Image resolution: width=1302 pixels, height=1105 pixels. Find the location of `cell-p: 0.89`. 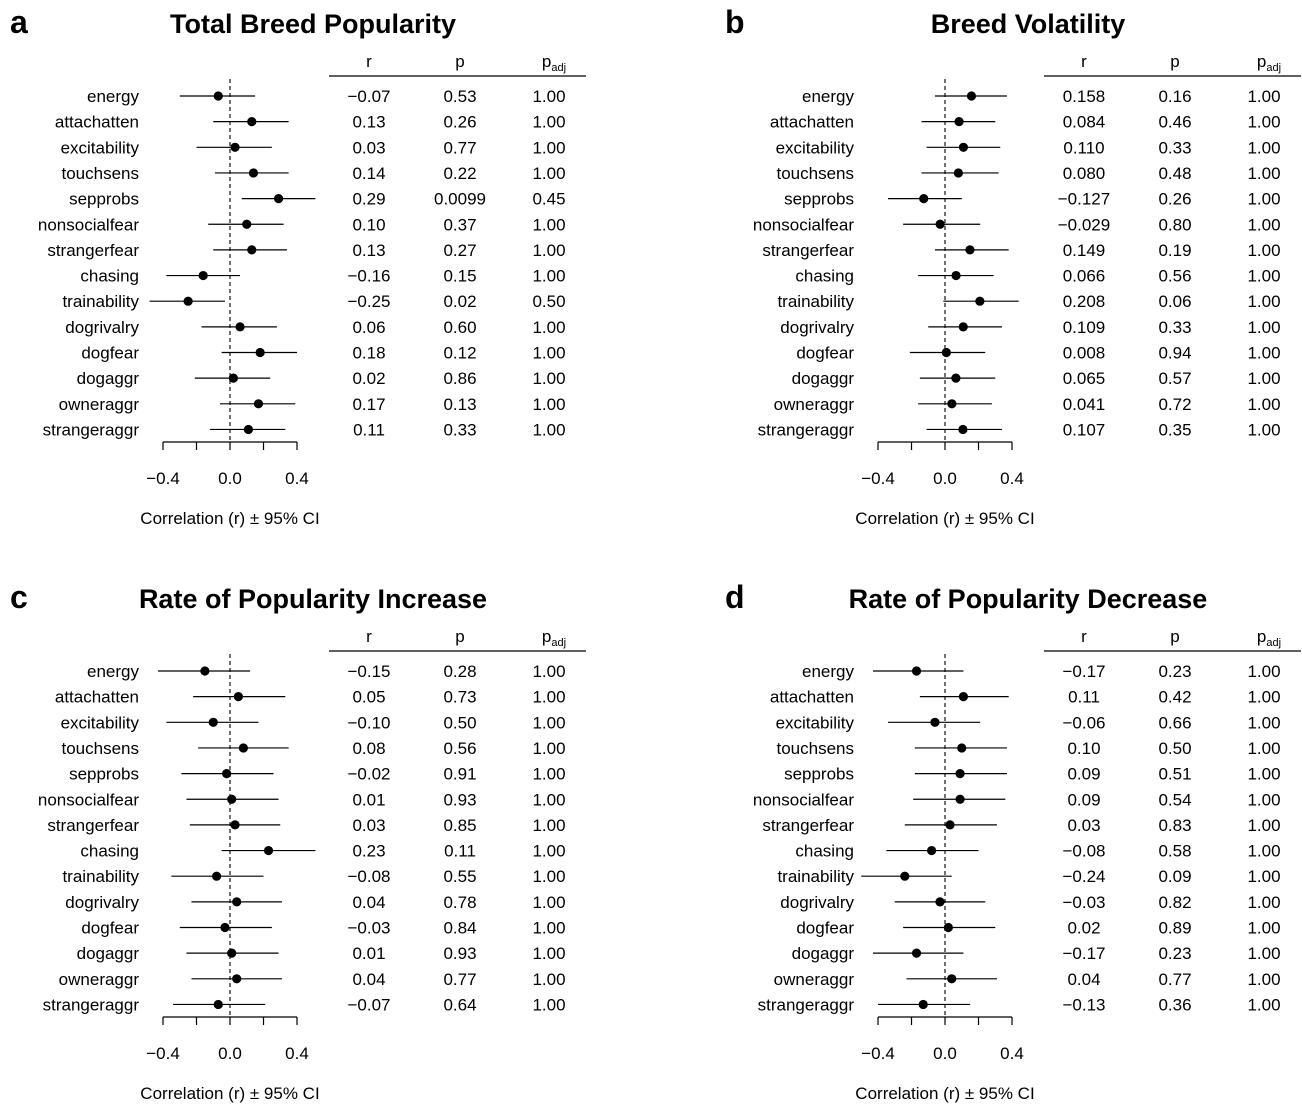

cell-p: 0.89 is located at coordinates (1174, 928).